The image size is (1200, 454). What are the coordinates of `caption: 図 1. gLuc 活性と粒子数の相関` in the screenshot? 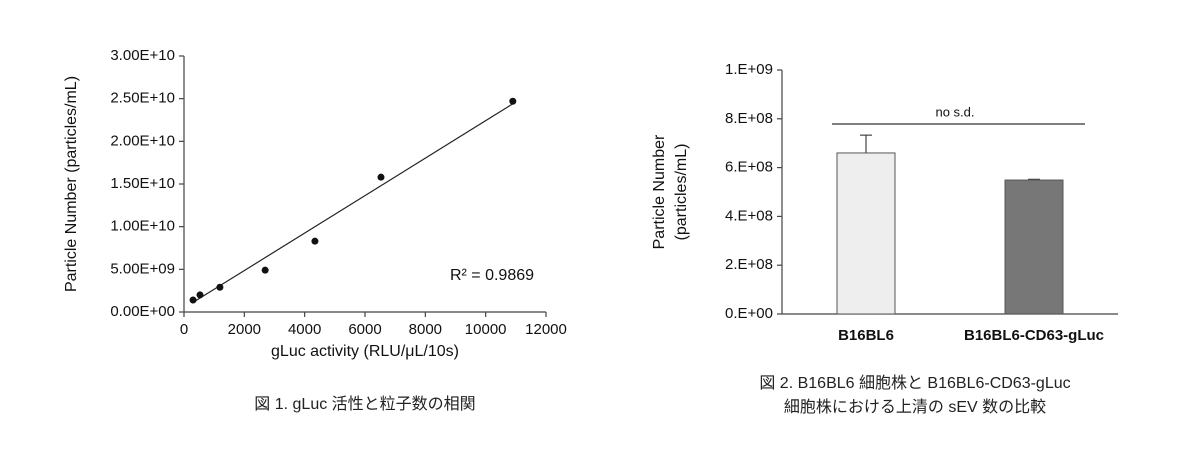 It's located at (364, 404).